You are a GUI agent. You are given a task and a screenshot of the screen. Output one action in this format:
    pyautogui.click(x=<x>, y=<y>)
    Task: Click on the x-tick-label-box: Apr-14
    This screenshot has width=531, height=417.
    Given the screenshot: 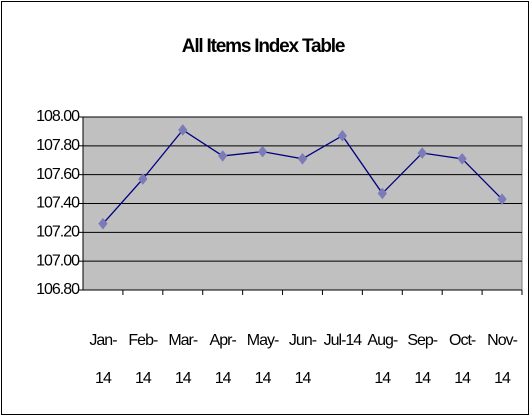 What is the action you would take?
    pyautogui.click(x=223, y=359)
    